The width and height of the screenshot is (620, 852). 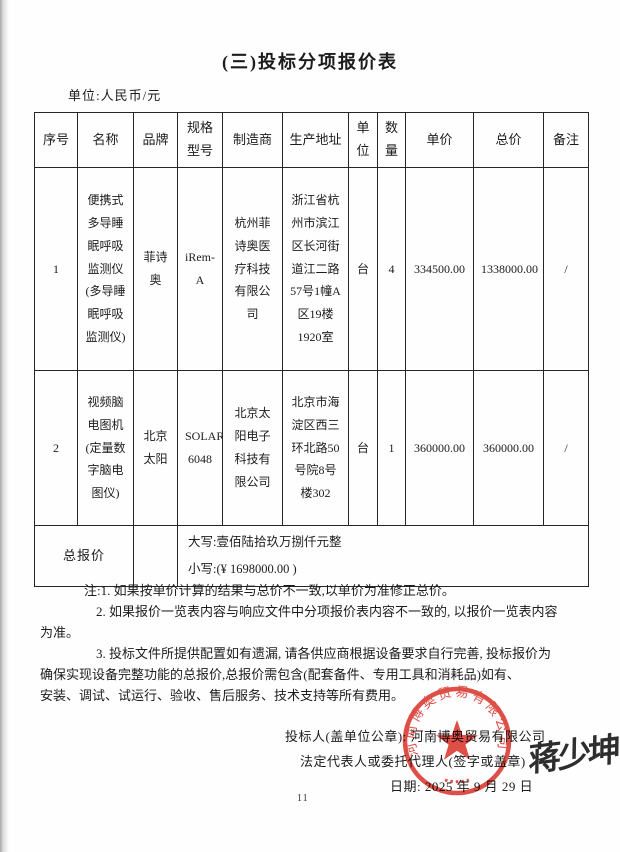 What do you see at coordinates (4, 426) in the screenshot?
I see `scan-edge-shadow` at bounding box center [4, 426].